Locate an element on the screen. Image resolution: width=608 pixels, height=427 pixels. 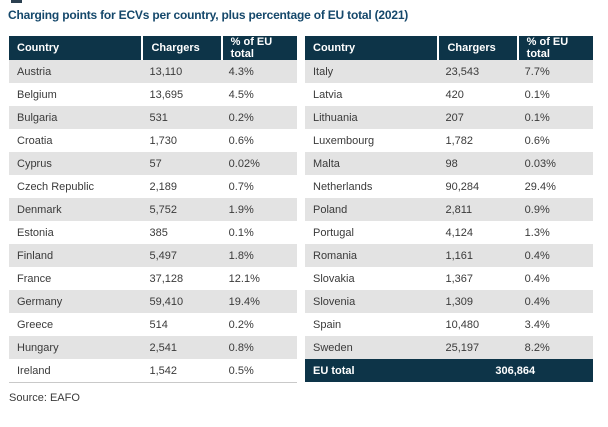
country-cell: Bulgaria is located at coordinates (37, 117).